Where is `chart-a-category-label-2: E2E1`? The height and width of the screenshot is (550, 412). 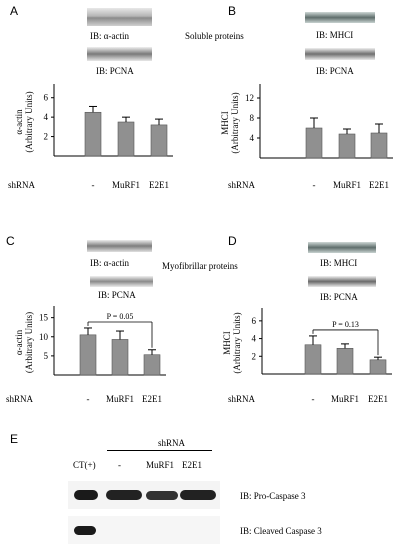 chart-a-category-label-2: E2E1 is located at coordinates (159, 185).